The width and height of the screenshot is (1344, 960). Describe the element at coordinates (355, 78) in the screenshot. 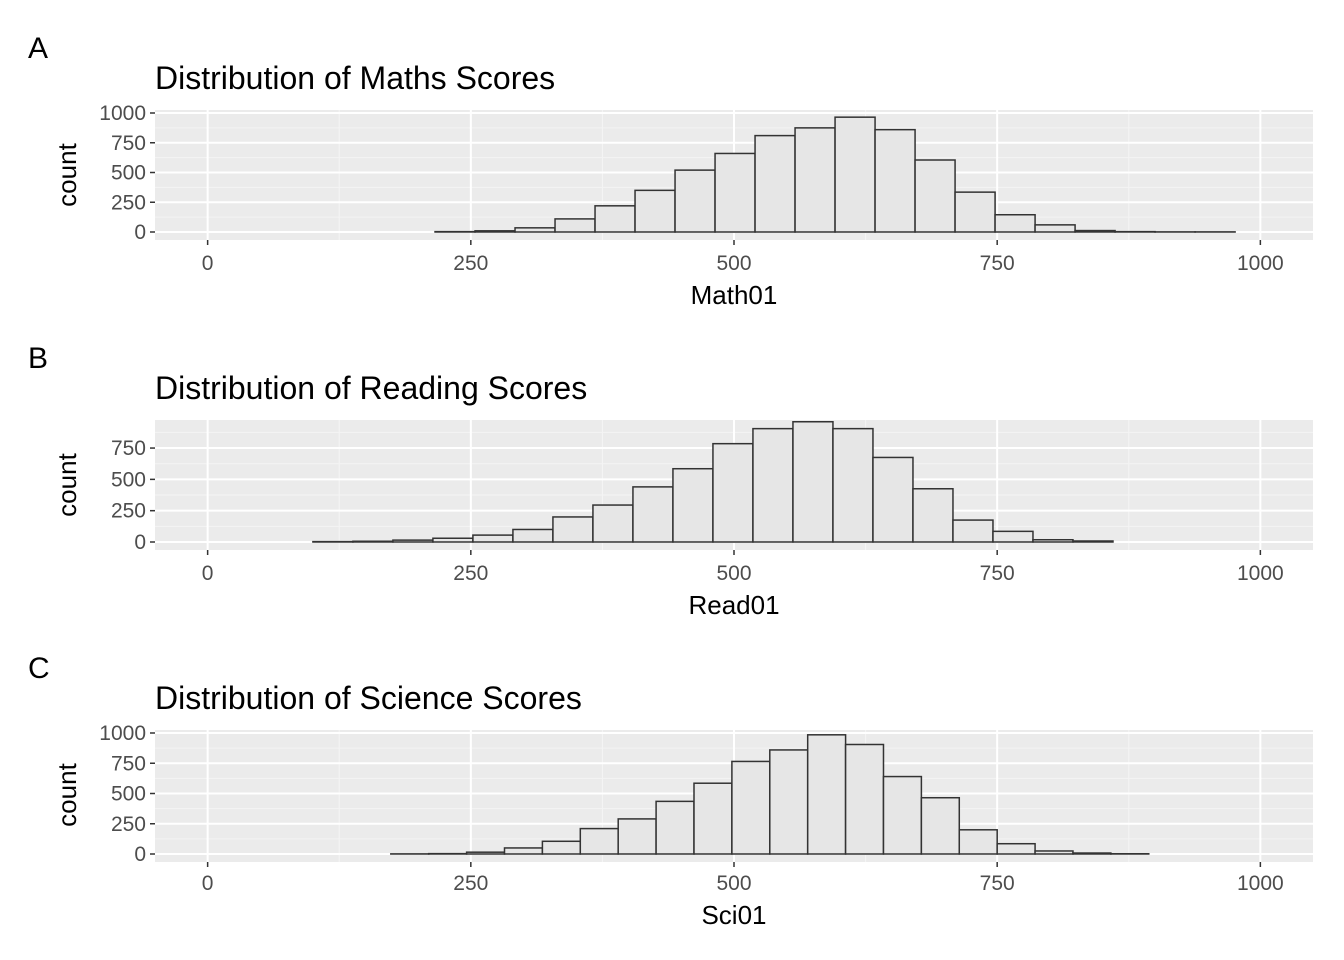

I see `chart-title: Distribution of Maths Scores` at that location.